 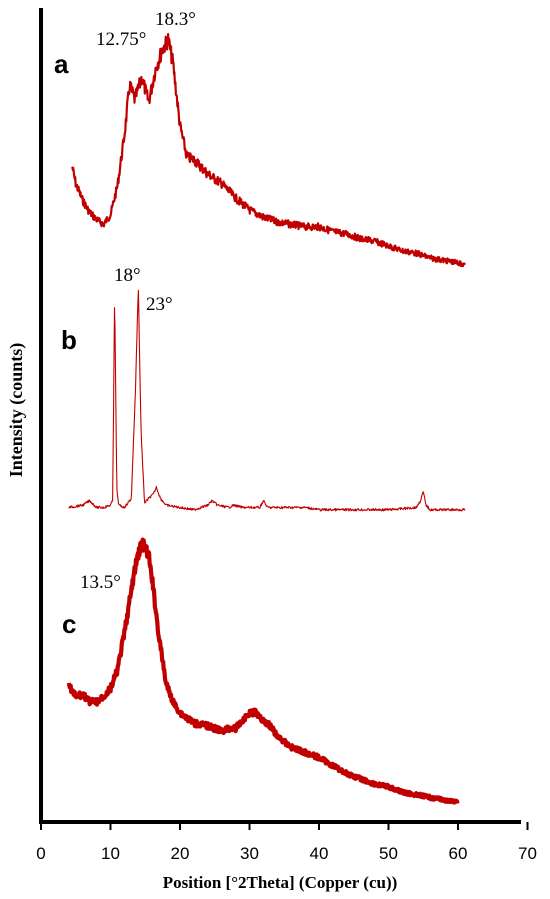 I want to click on x-tick-label: 20, so click(x=180, y=853).